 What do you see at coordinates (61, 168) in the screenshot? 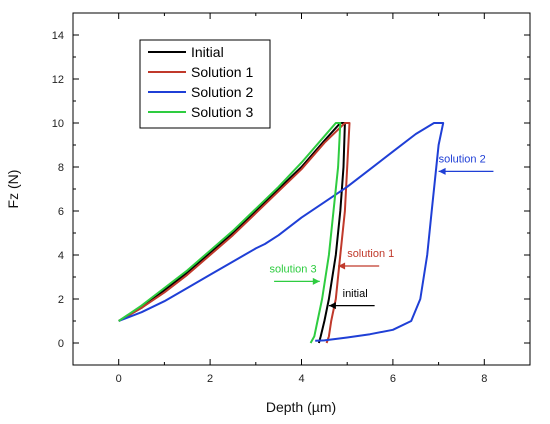
I see `y-tick-label: 8` at bounding box center [61, 168].